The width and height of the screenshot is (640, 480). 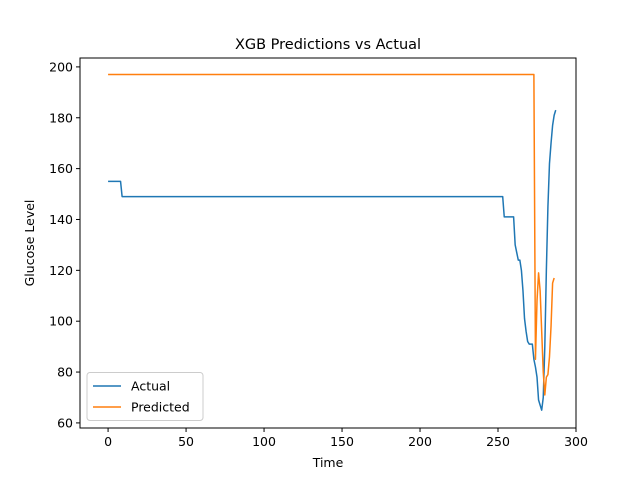 What do you see at coordinates (498, 441) in the screenshot?
I see `x-tick-label: 250` at bounding box center [498, 441].